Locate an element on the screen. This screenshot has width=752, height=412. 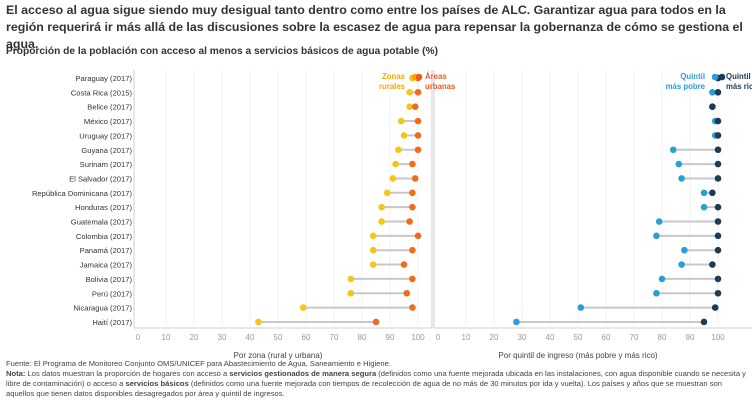
category-label: Colombia (2017) is located at coordinates (104, 236).